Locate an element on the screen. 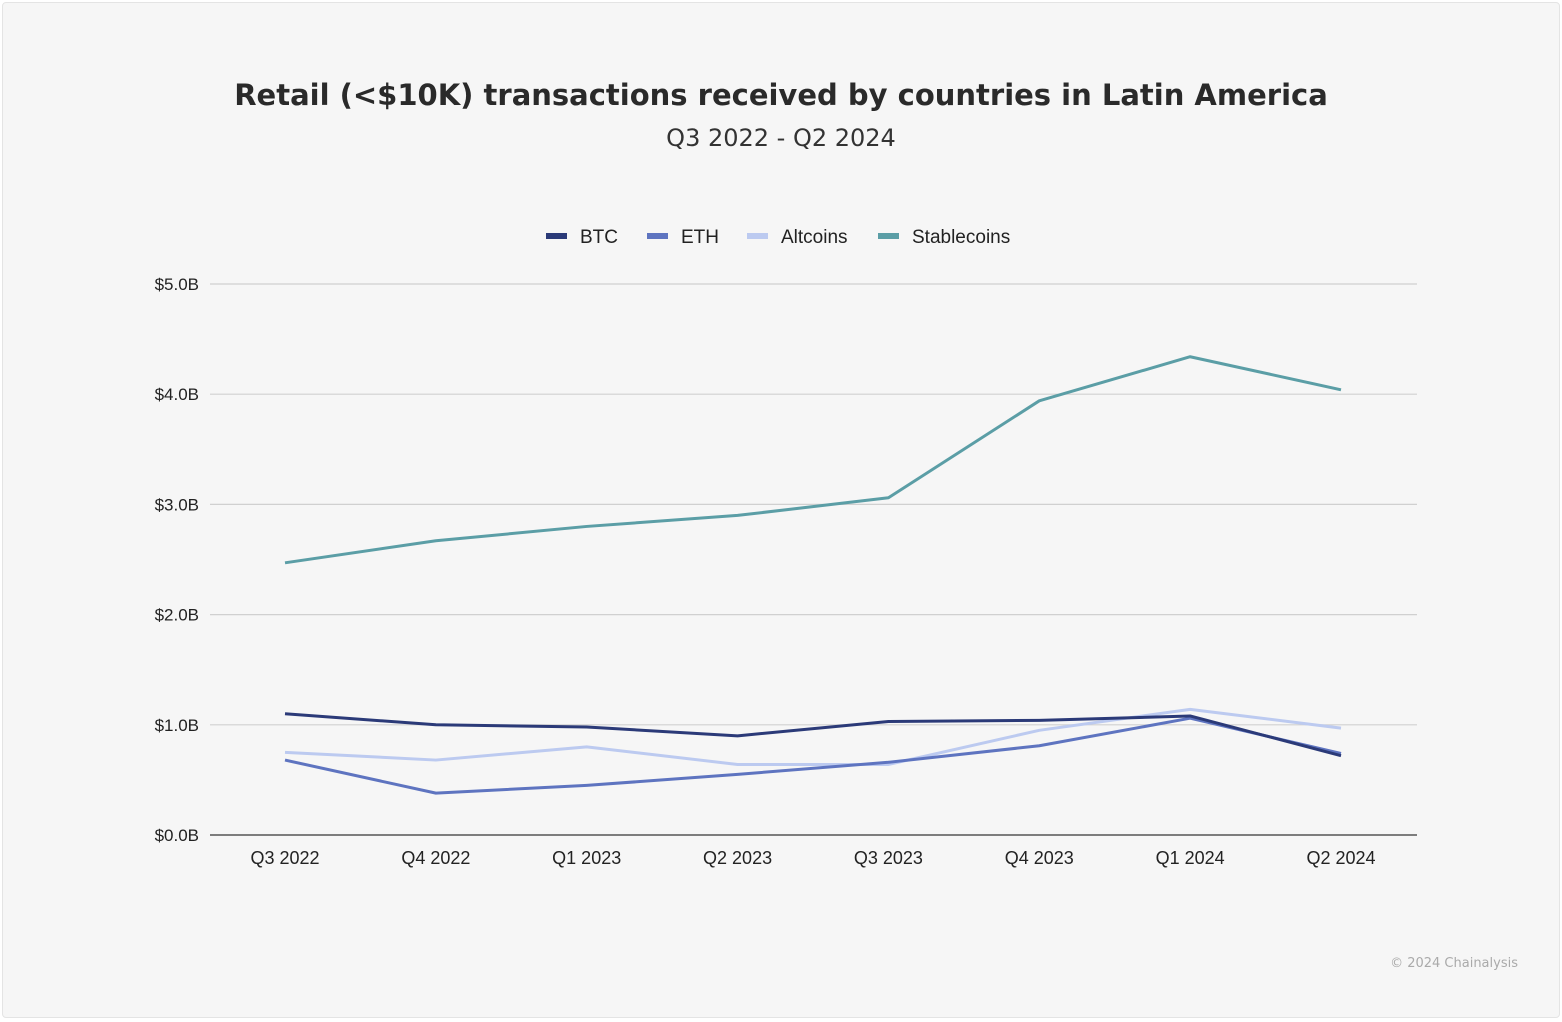 The image size is (1562, 1022). y-tick-label: $5.0B is located at coordinates (177, 284).